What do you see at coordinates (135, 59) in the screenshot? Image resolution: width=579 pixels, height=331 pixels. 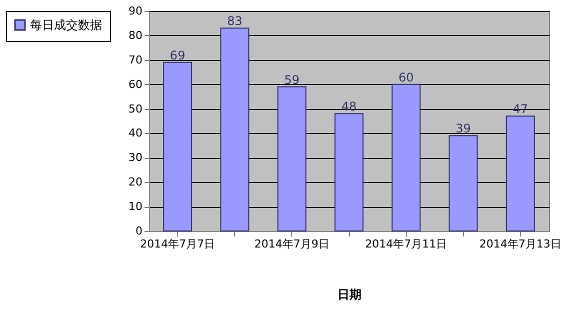 I see `y-tick-label: 70` at bounding box center [135, 59].